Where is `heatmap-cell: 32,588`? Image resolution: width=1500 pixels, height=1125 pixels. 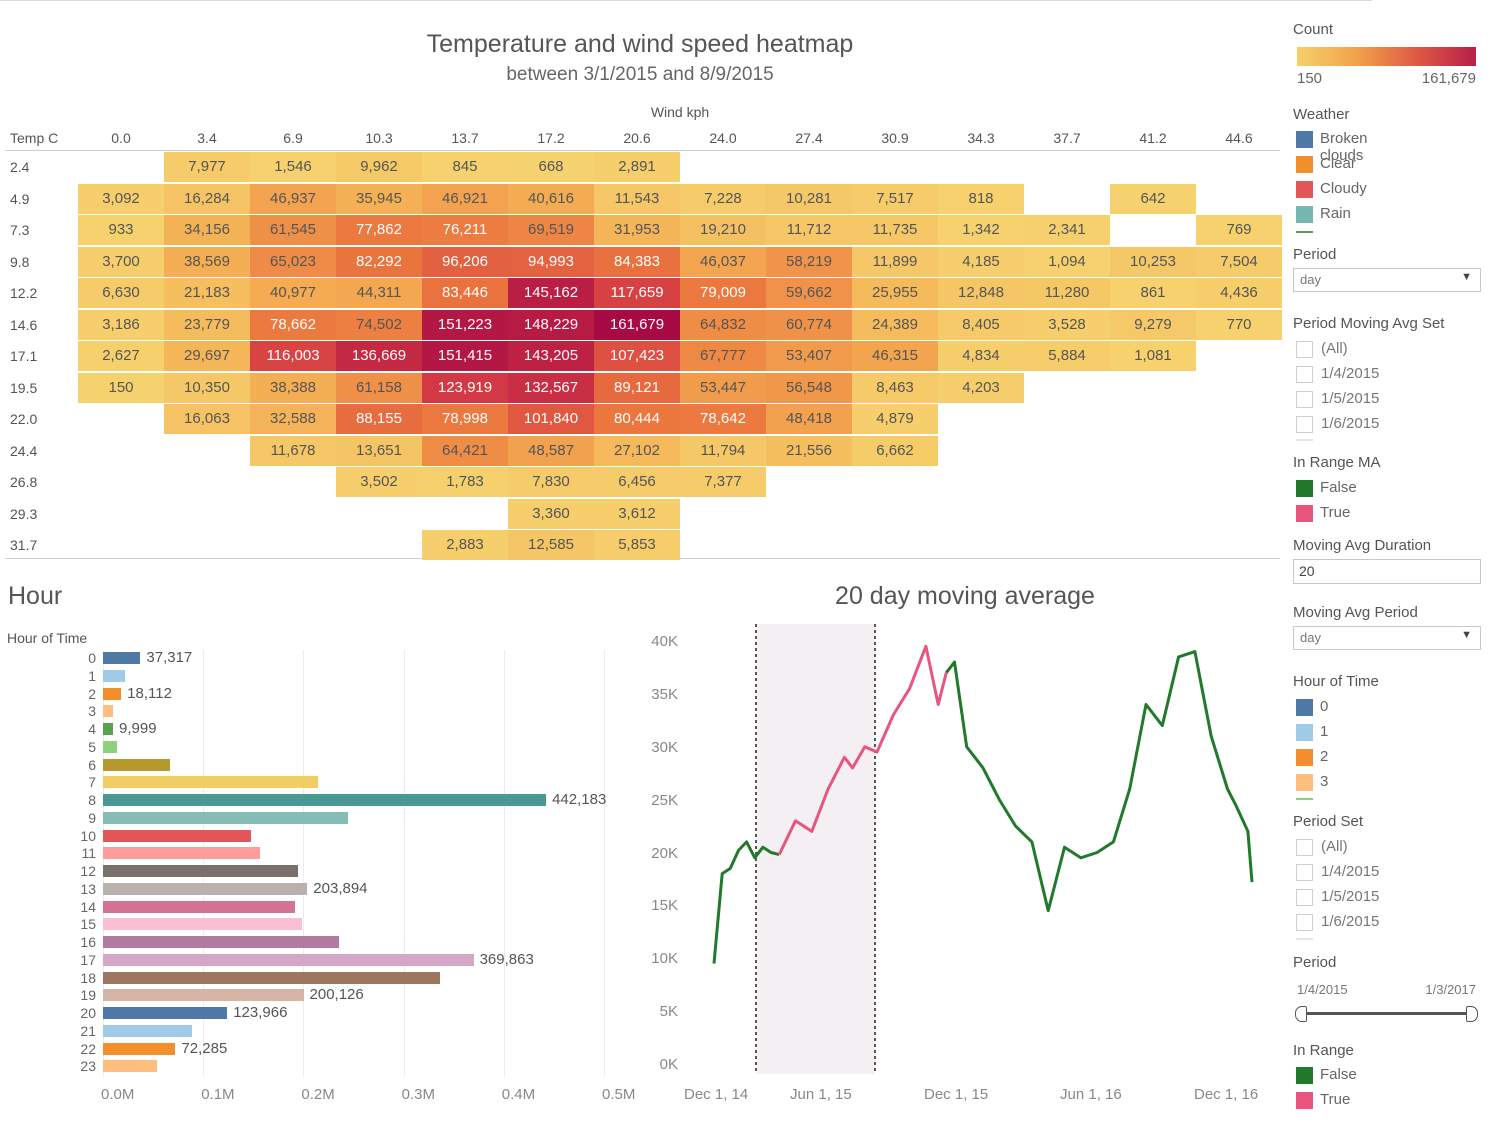
heatmap-cell: 32,588 is located at coordinates (293, 419).